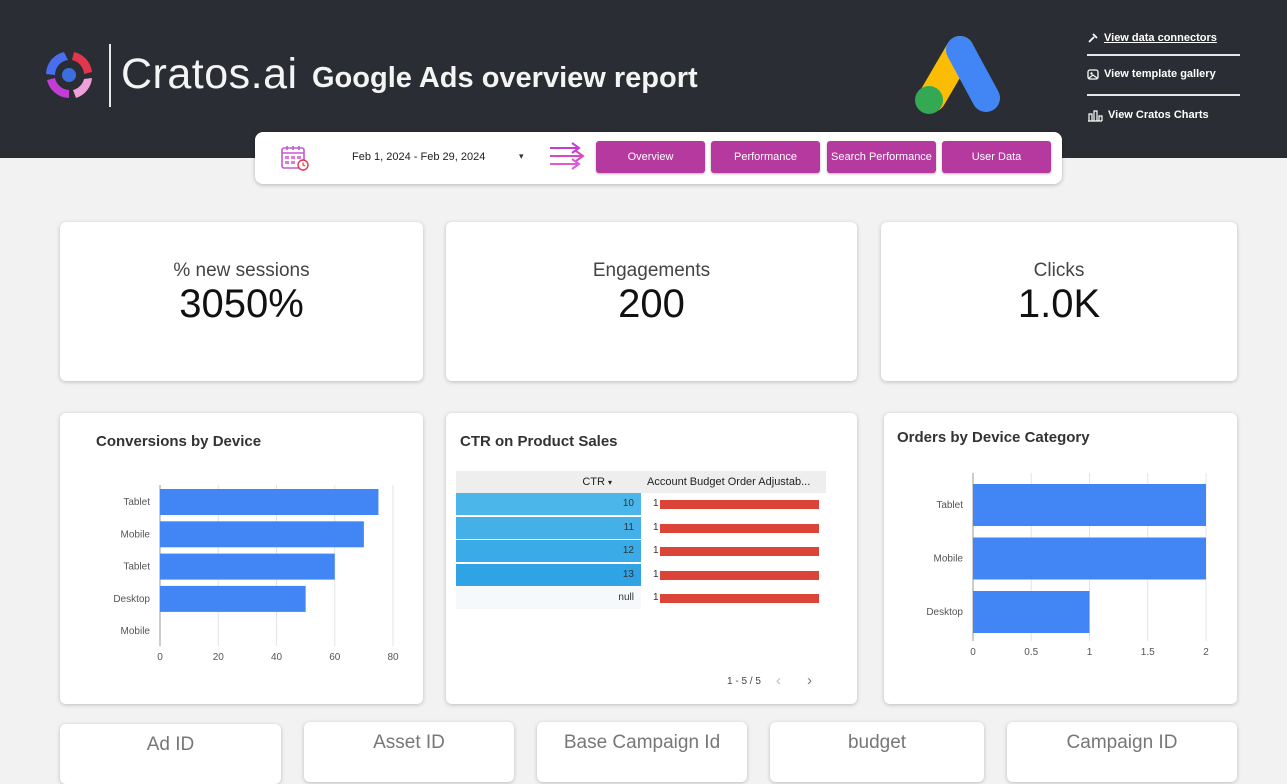 Image resolution: width=1287 pixels, height=784 pixels. I want to click on kpi-value: 1.0K, so click(1059, 304).